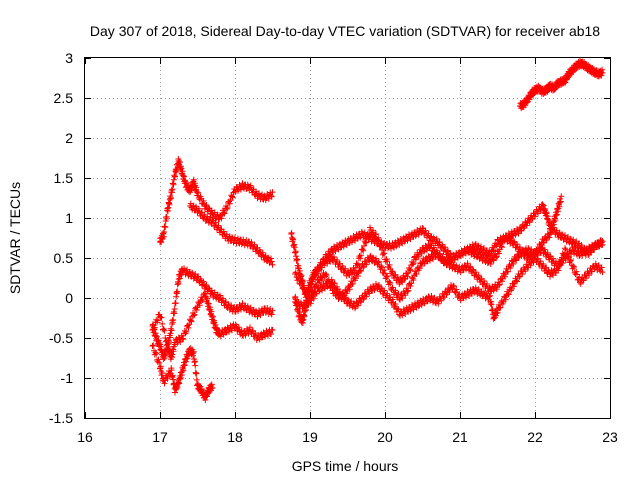 The height and width of the screenshot is (480, 640). I want to click on y-tick-label: 0.5, so click(64, 258).